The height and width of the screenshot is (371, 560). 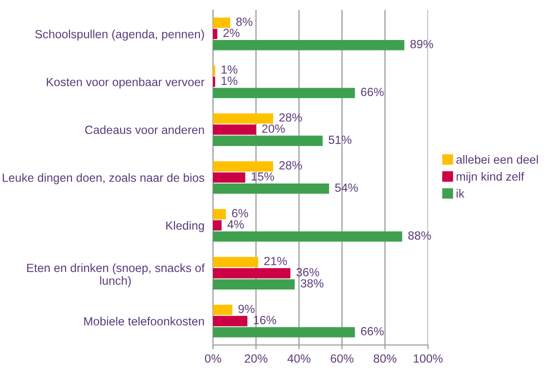 I want to click on x-tick-label: 0%, so click(x=213, y=358).